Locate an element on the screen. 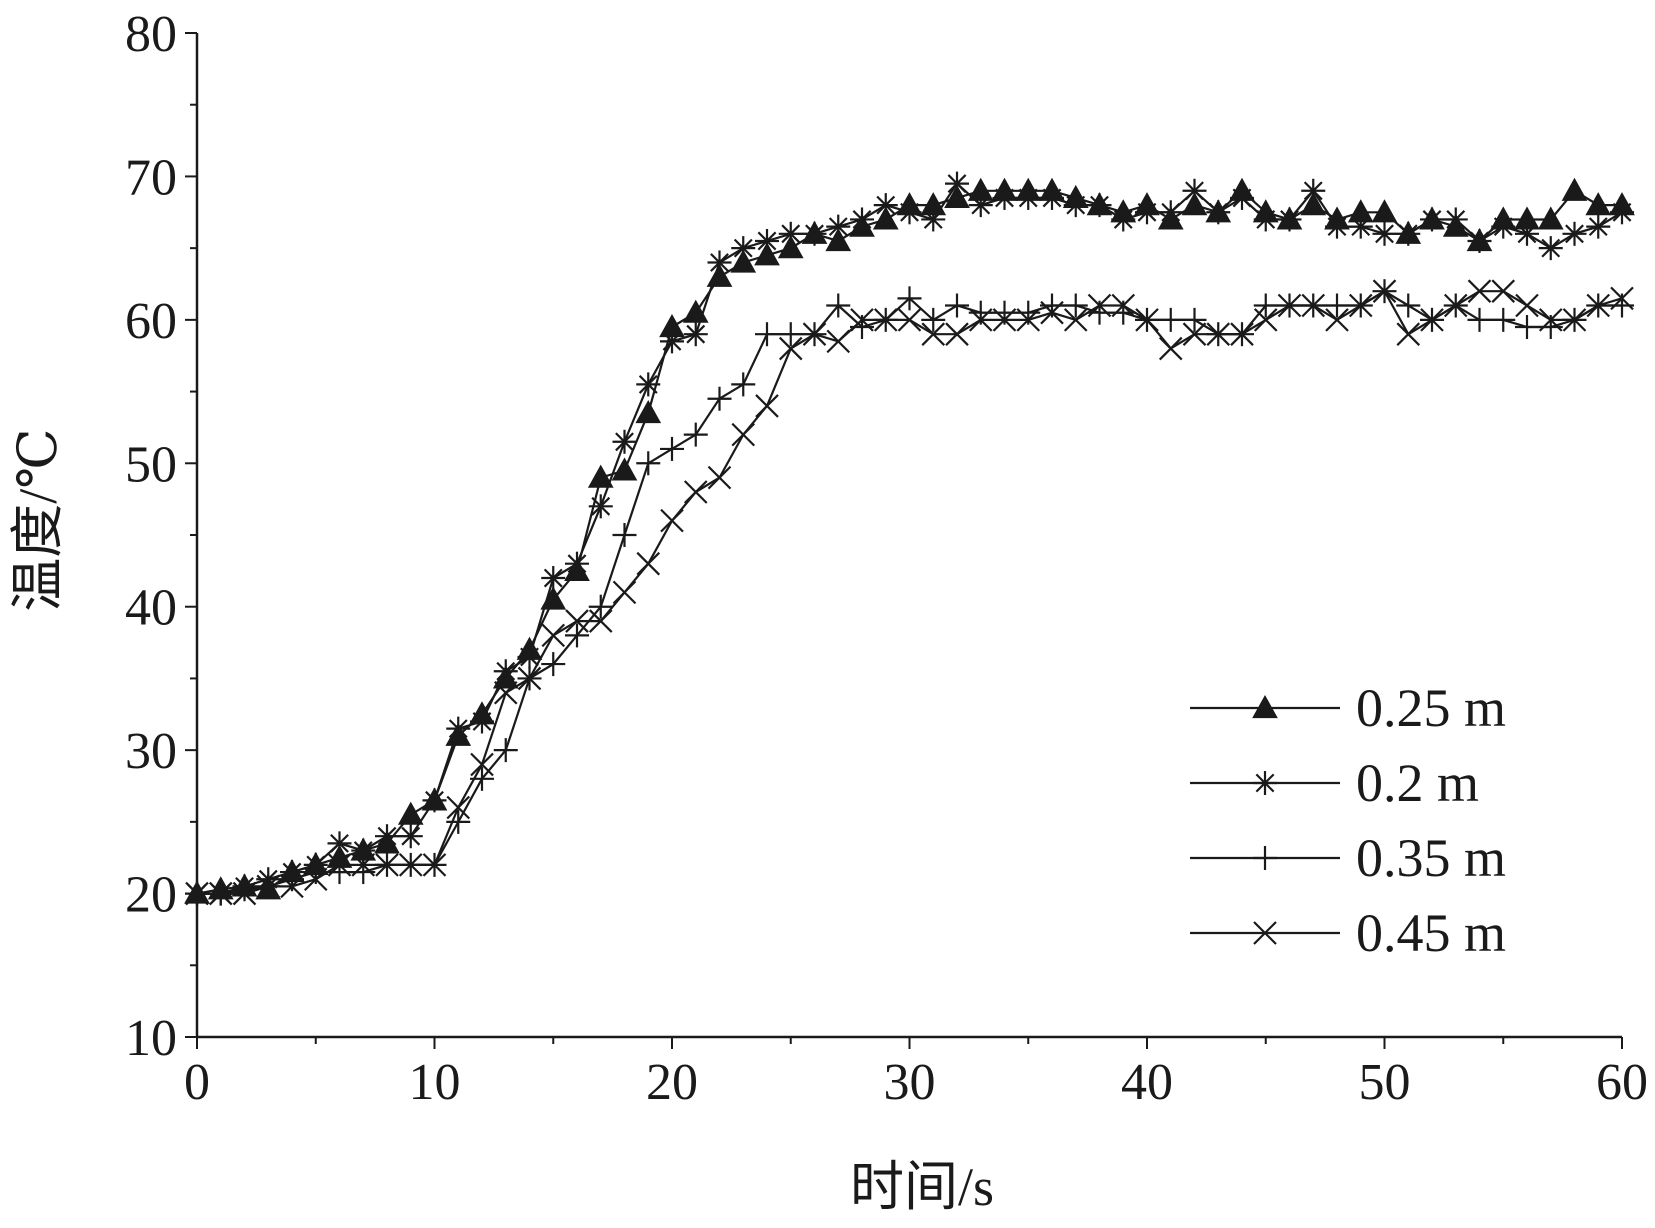 This screenshot has height=1228, width=1655. x-tick-label: 10 is located at coordinates (435, 1082).